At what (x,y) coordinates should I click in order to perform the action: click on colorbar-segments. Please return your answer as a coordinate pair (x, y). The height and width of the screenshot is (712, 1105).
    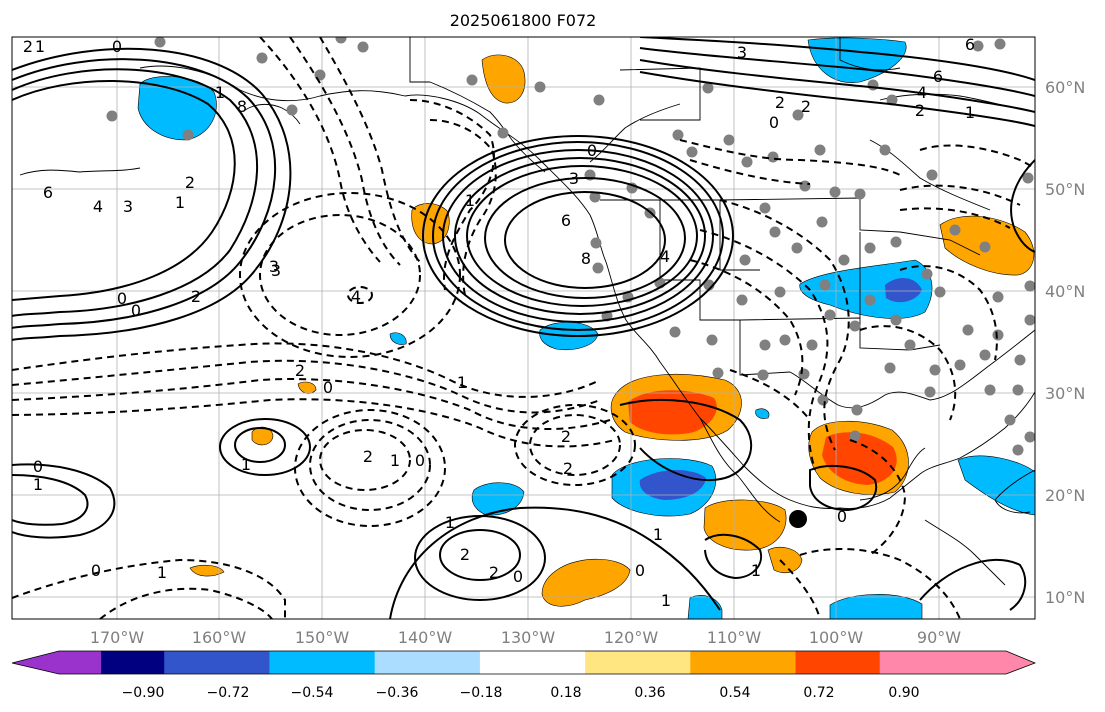
    Looking at the image, I should click on (523, 662).